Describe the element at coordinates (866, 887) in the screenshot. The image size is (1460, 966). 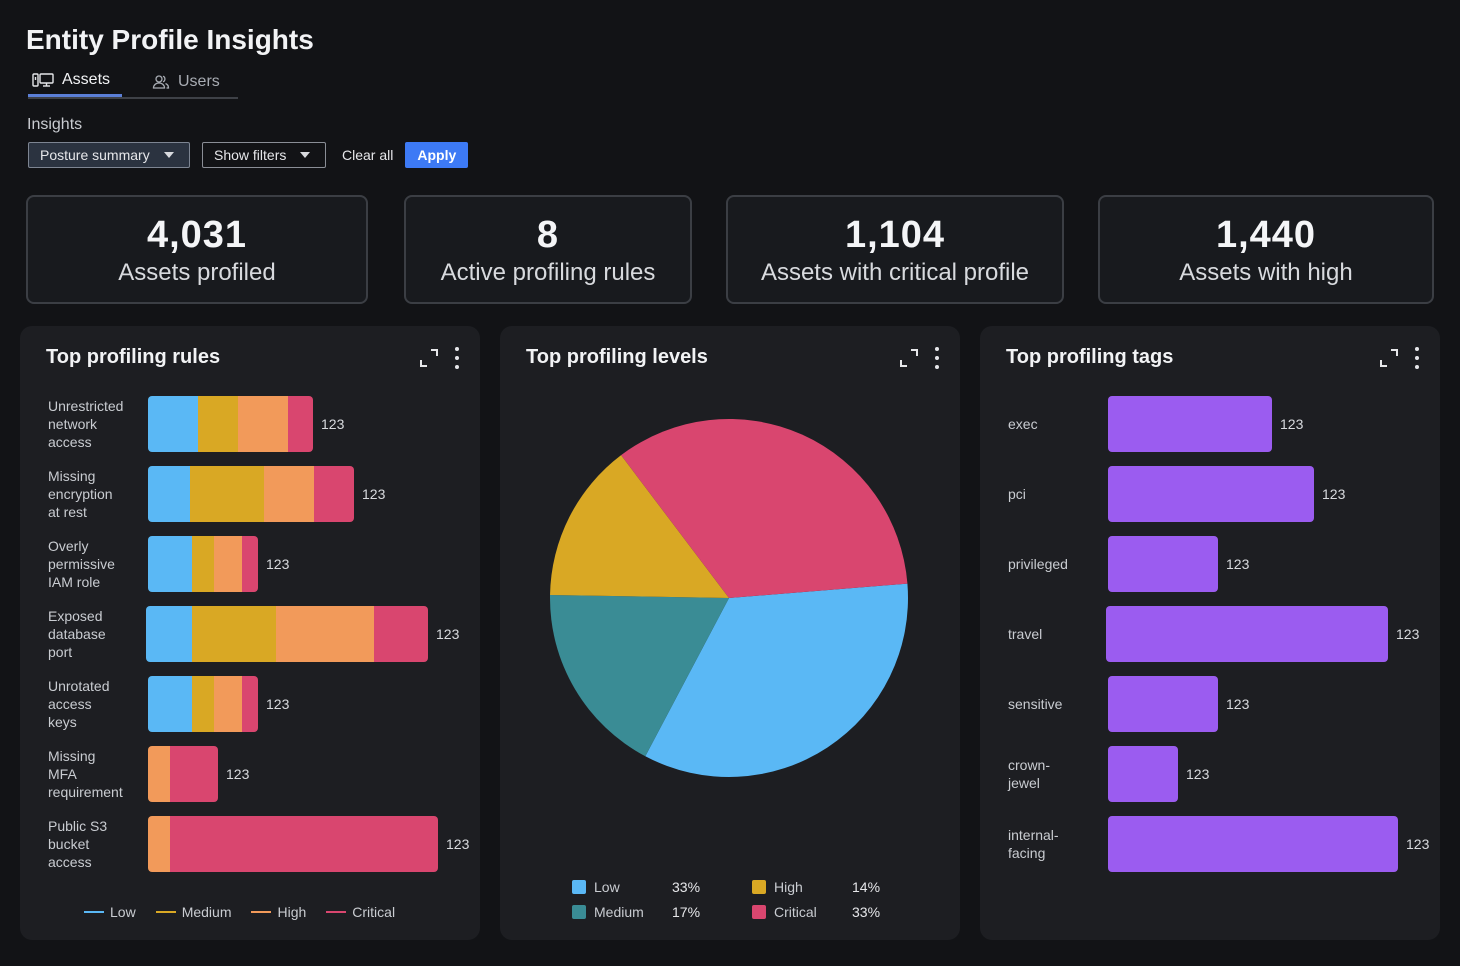
I see `pie-legend-high-pct: 14%` at that location.